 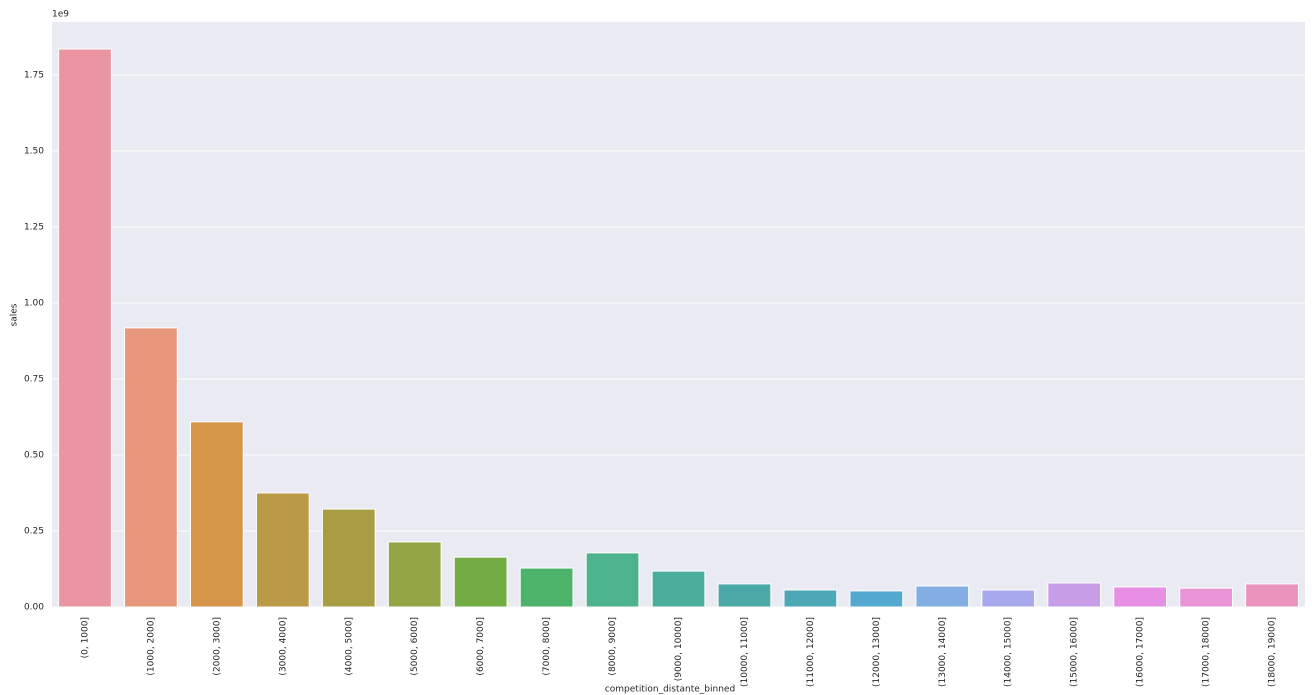 I want to click on y-tick-label: 1.25, so click(x=34, y=227).